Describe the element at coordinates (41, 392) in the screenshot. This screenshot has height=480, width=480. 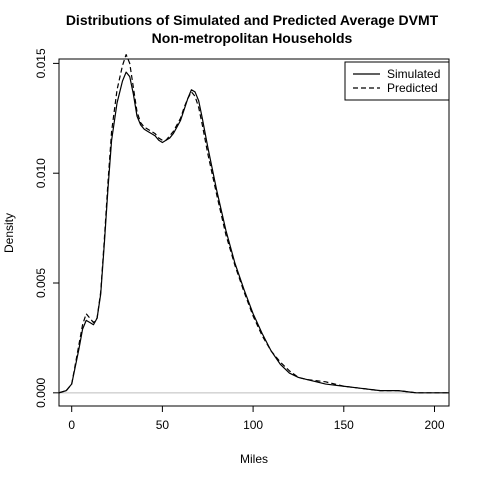
I see `y-tick-label: 0.000` at that location.